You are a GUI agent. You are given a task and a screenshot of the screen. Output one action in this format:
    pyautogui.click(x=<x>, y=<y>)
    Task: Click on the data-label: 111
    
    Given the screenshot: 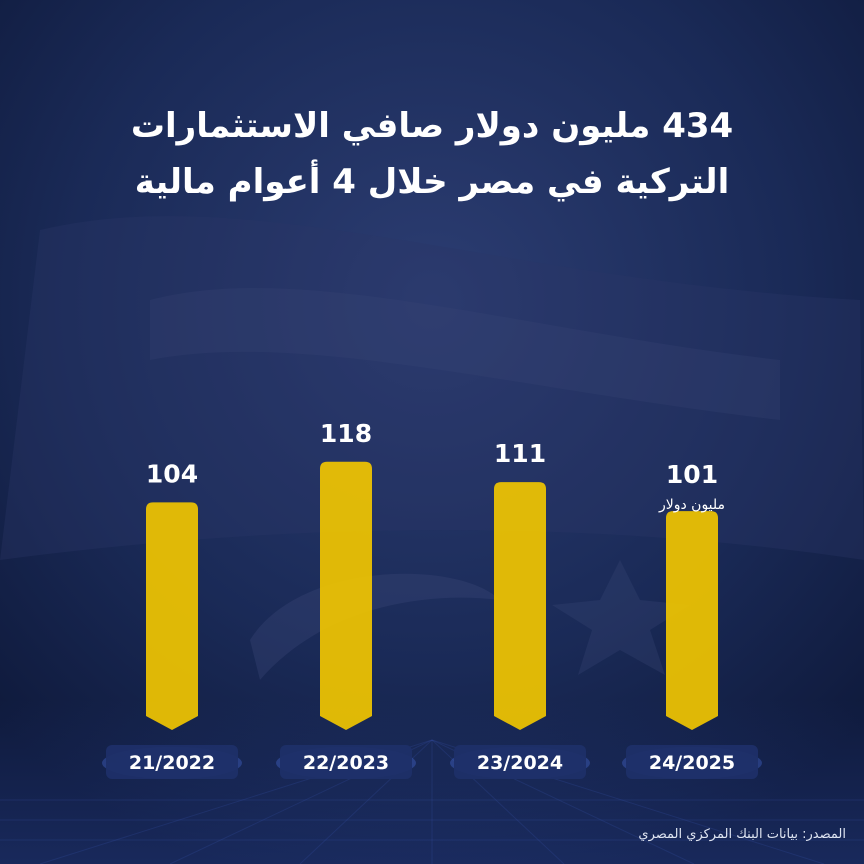 What is the action you would take?
    pyautogui.click(x=520, y=453)
    